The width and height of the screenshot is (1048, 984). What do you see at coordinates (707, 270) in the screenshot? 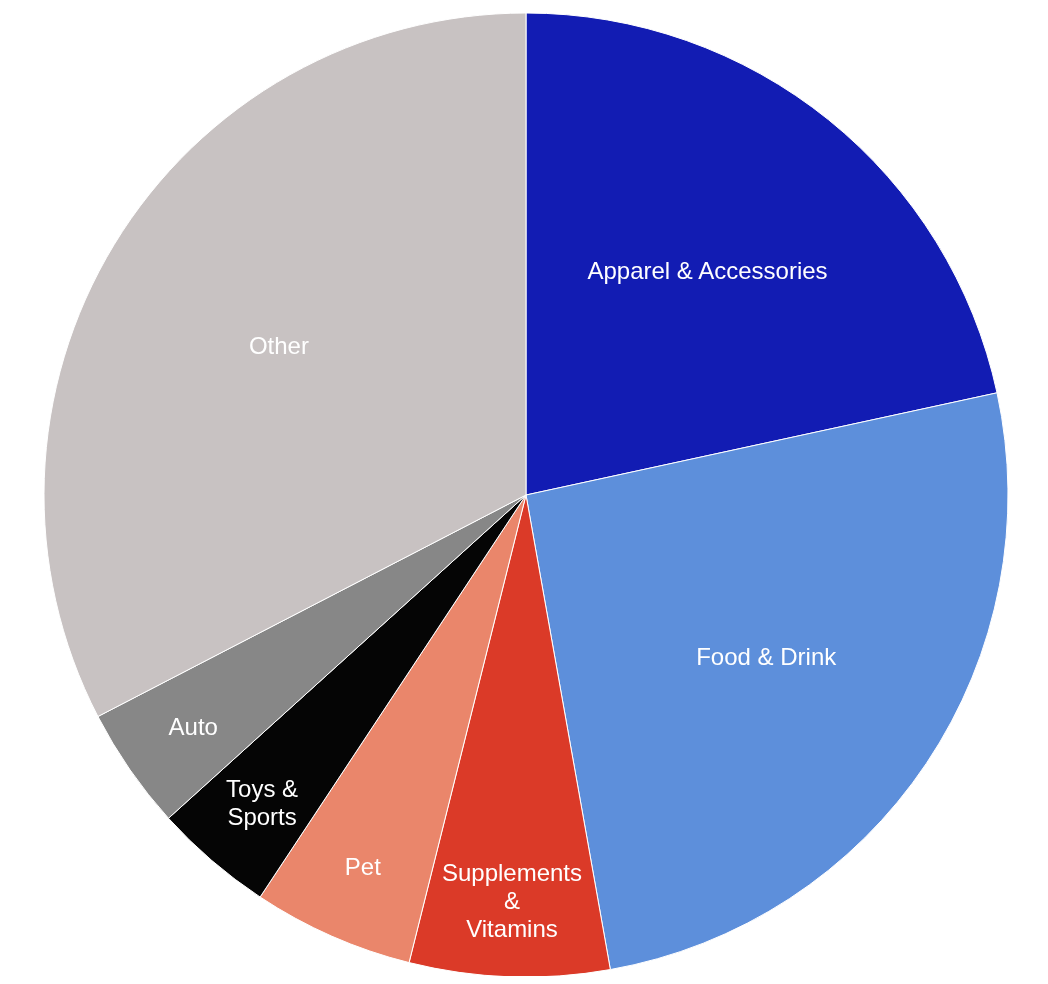
I see `slice-label: Apparel & Accessories` at bounding box center [707, 270].